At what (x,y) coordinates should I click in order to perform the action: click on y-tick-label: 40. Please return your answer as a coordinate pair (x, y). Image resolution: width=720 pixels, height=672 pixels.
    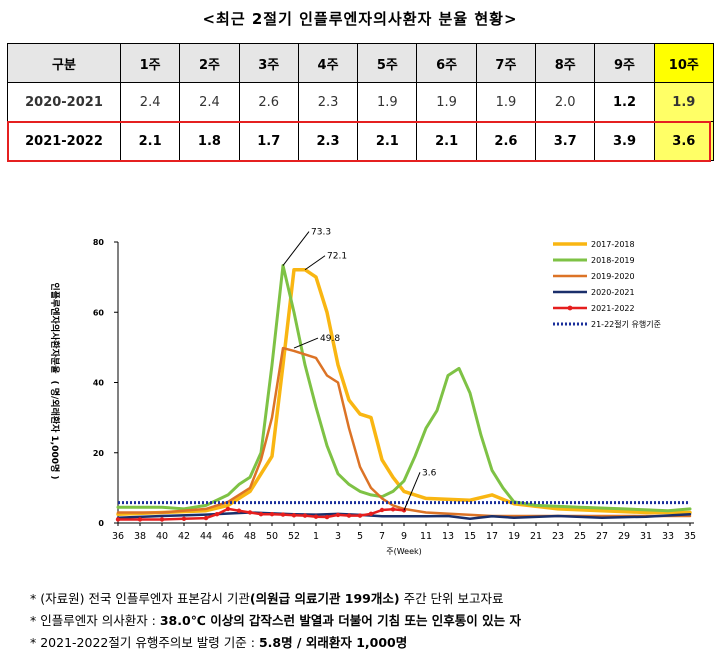
    Looking at the image, I should click on (99, 383).